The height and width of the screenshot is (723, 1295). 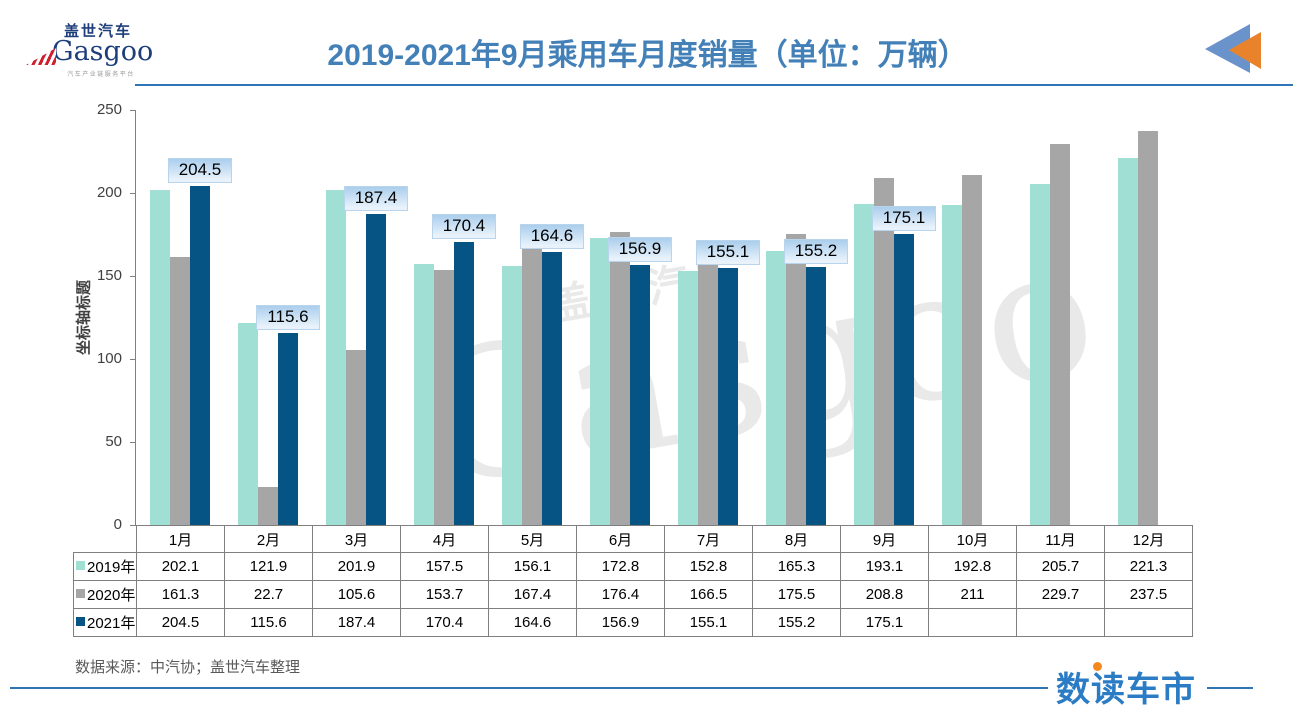 I want to click on y-axis-tick-label: 150, so click(x=109, y=275).